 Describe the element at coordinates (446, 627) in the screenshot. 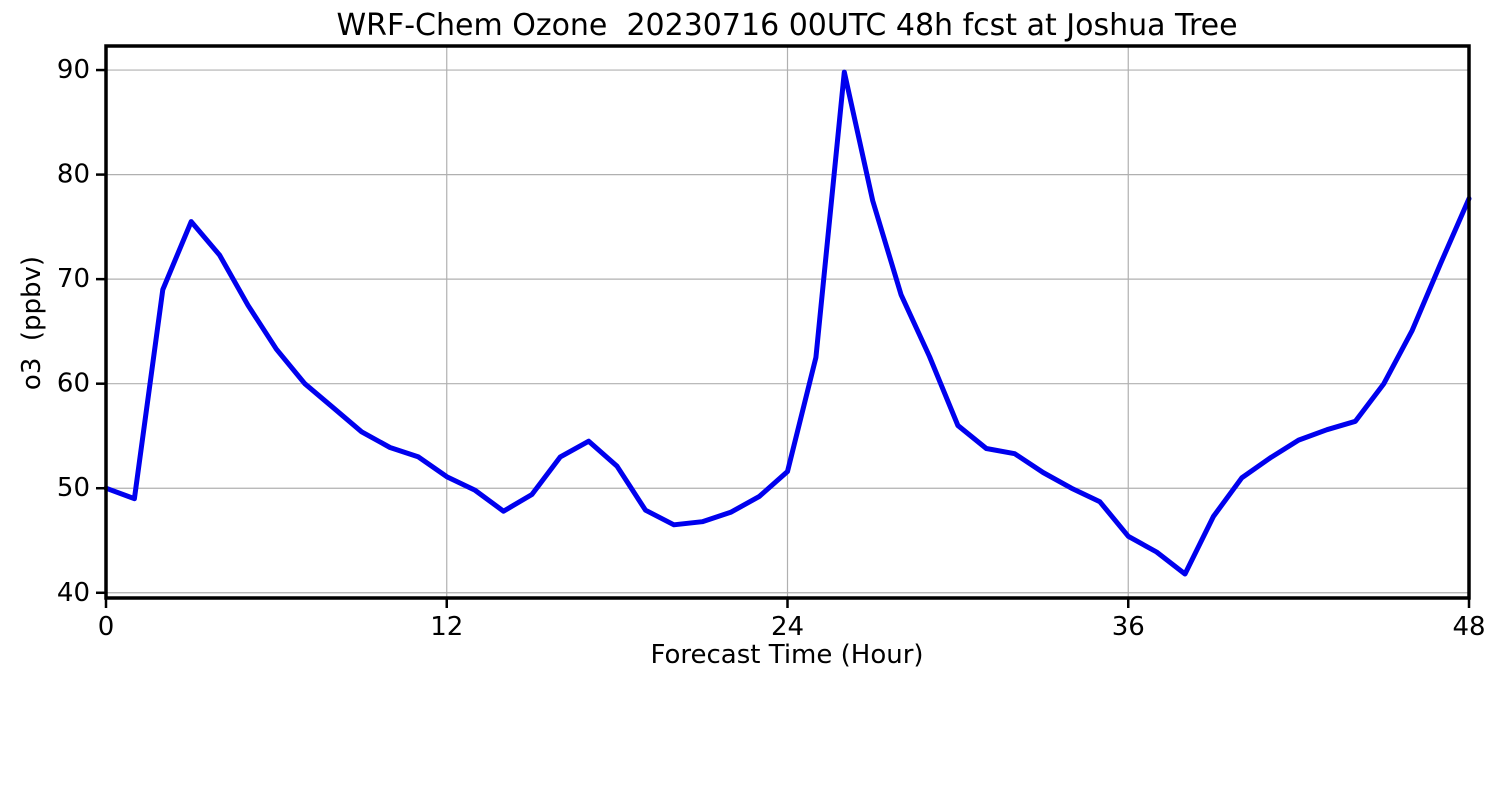

I see `x-tick-label-12: 12` at that location.